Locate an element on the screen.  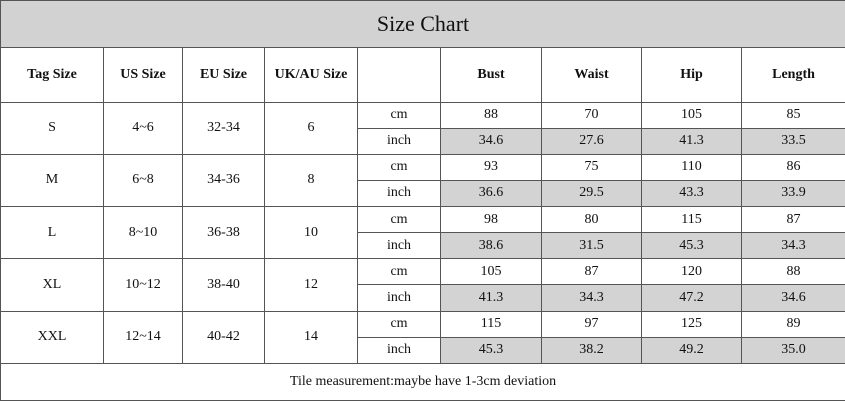
tag-cell: M is located at coordinates (52, 180).